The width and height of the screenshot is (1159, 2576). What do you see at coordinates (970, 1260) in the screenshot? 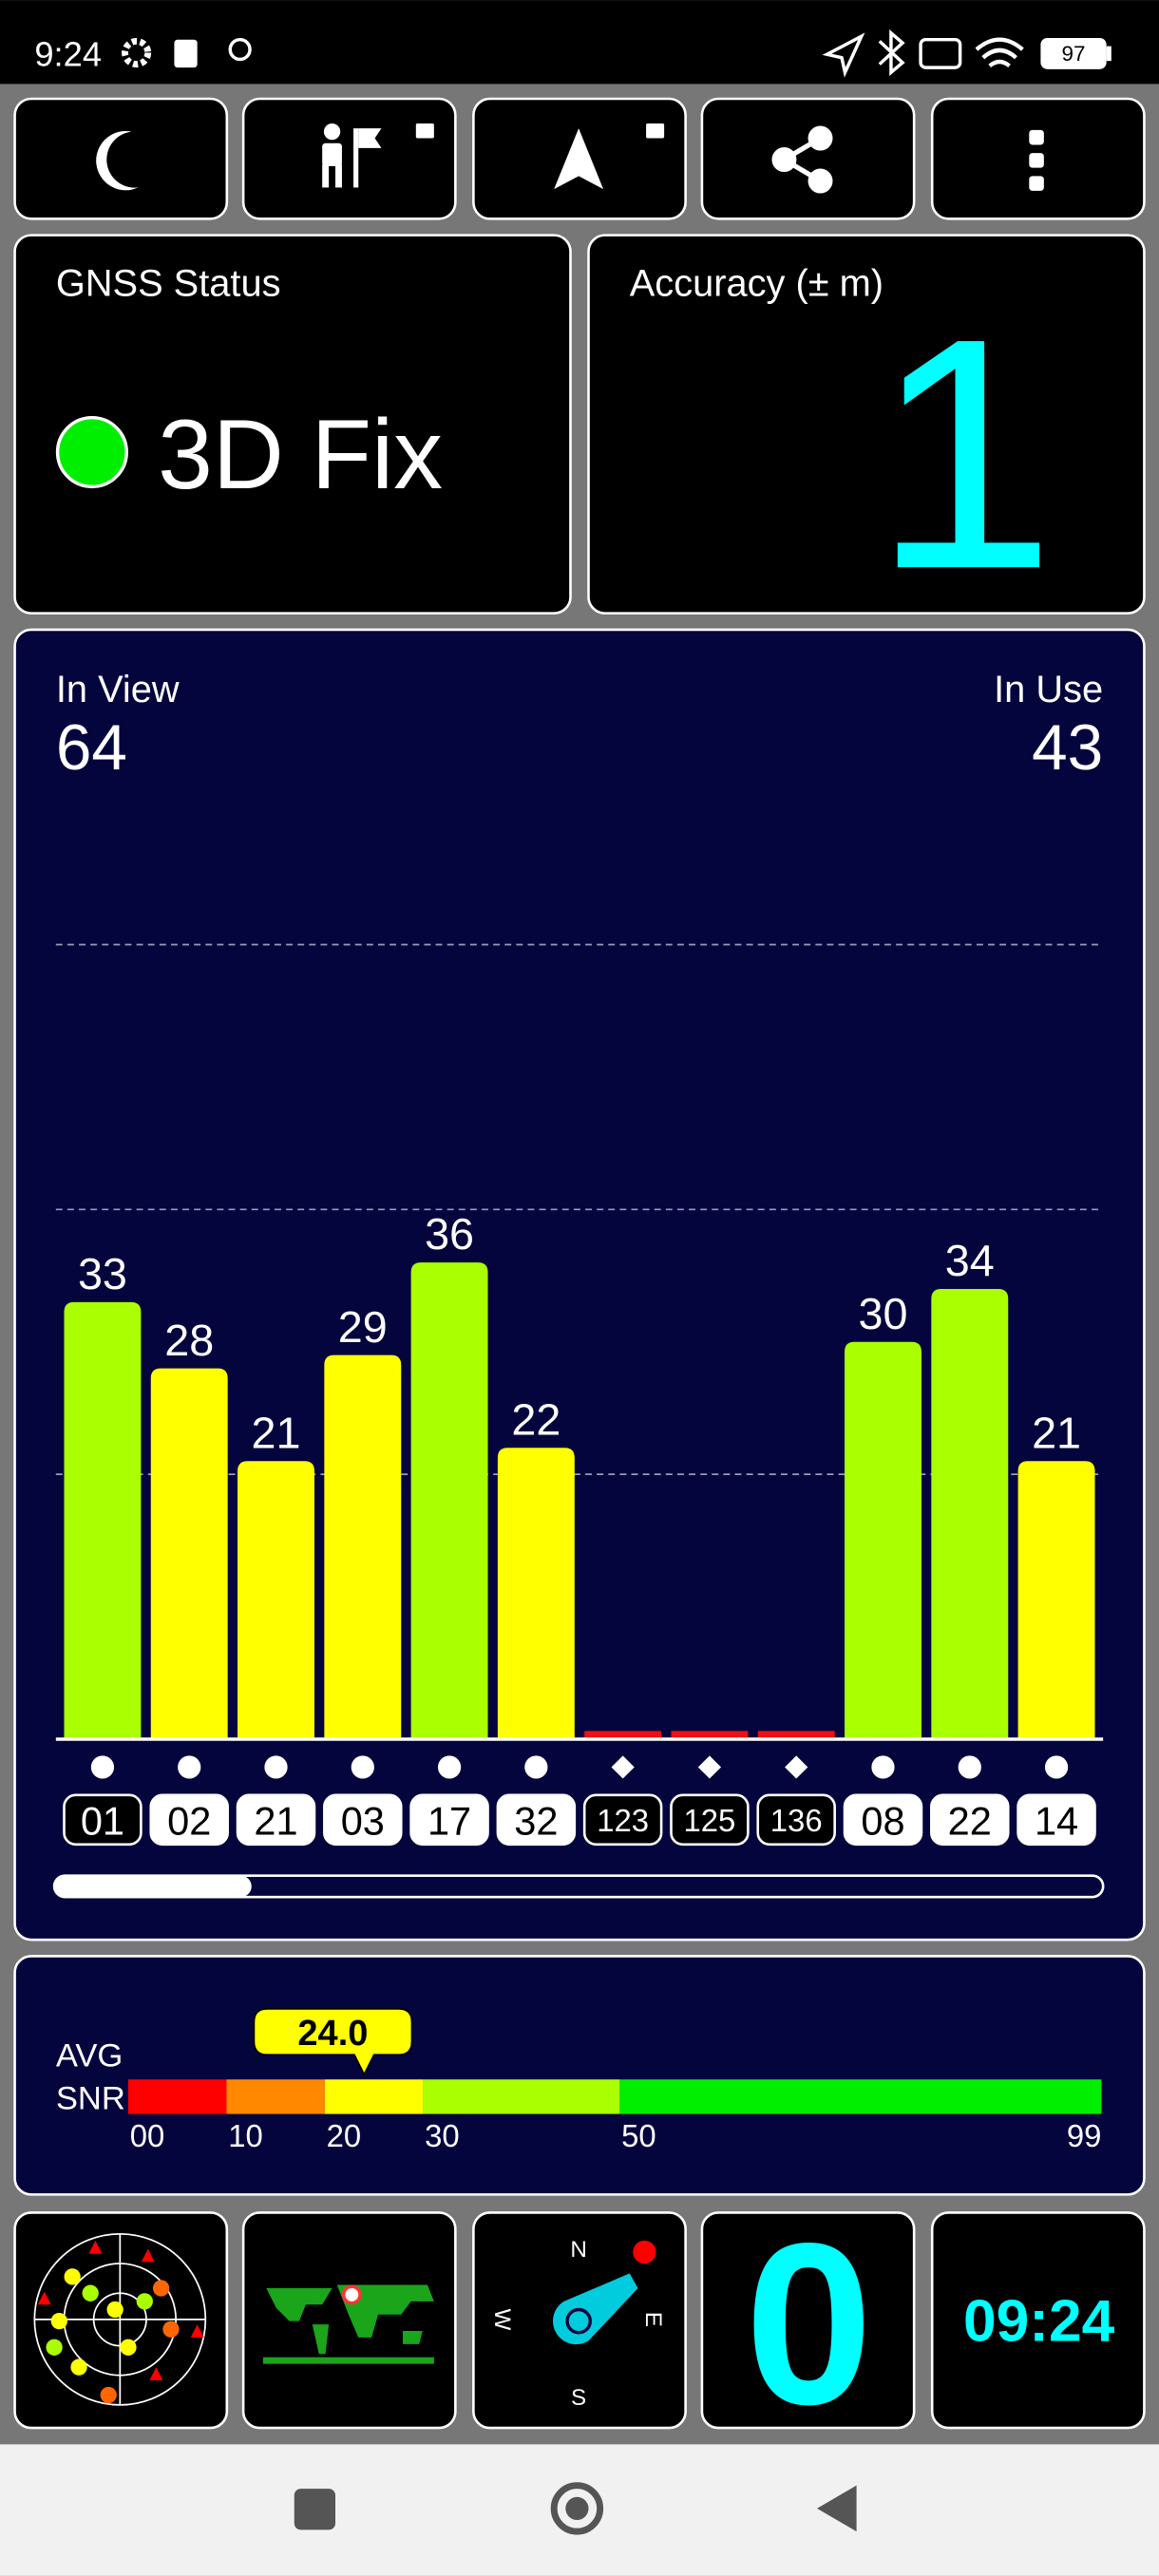
I see `bar-value-label: 34` at bounding box center [970, 1260].